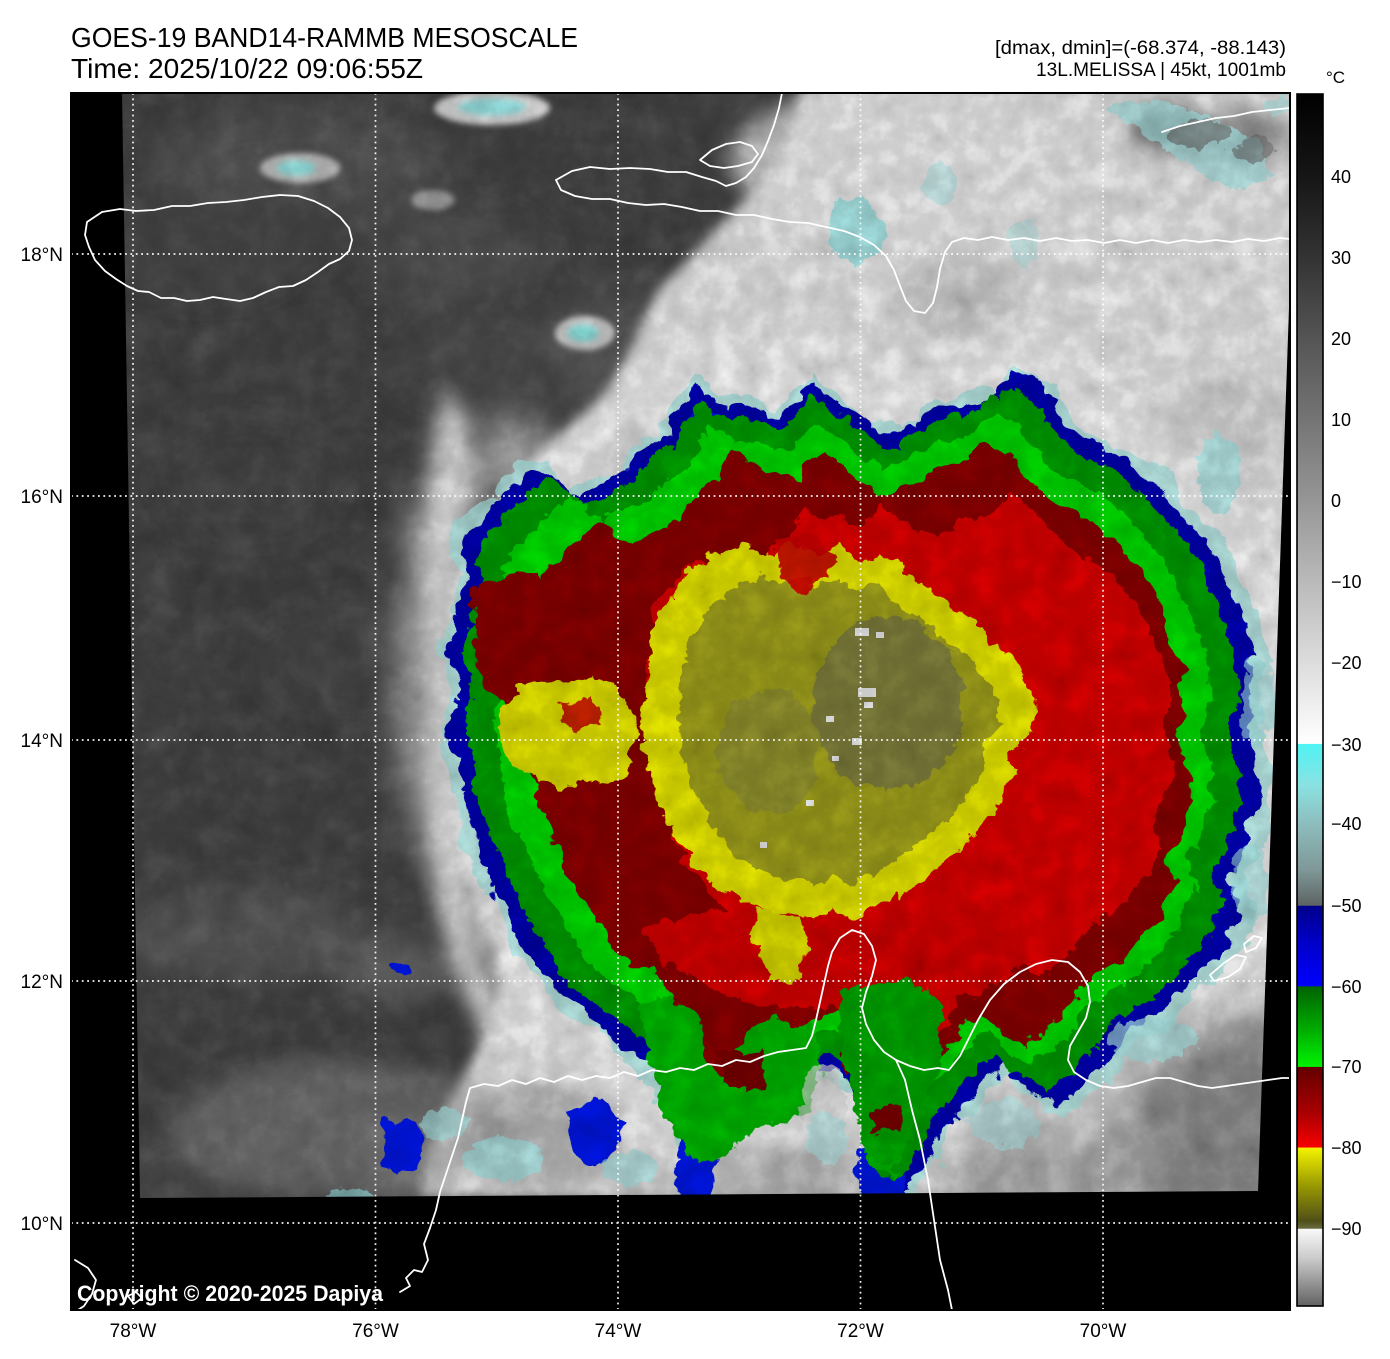  Describe the element at coordinates (230, 1293) in the screenshot. I see `svg-text: Copyright © 2020-2025 Dapiya` at that location.